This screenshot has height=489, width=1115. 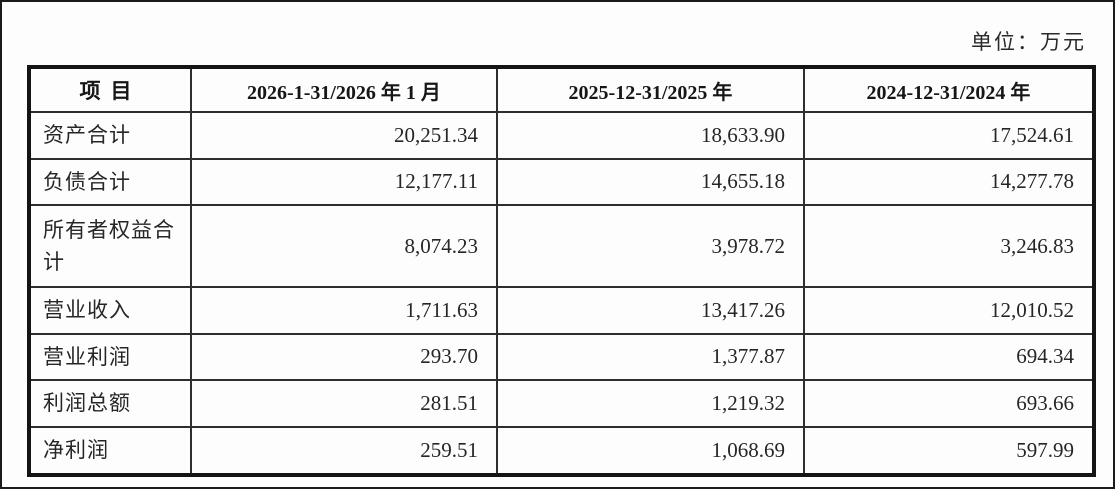 What do you see at coordinates (949, 246) in the screenshot?
I see `cell-value: 3,246.83` at bounding box center [949, 246].